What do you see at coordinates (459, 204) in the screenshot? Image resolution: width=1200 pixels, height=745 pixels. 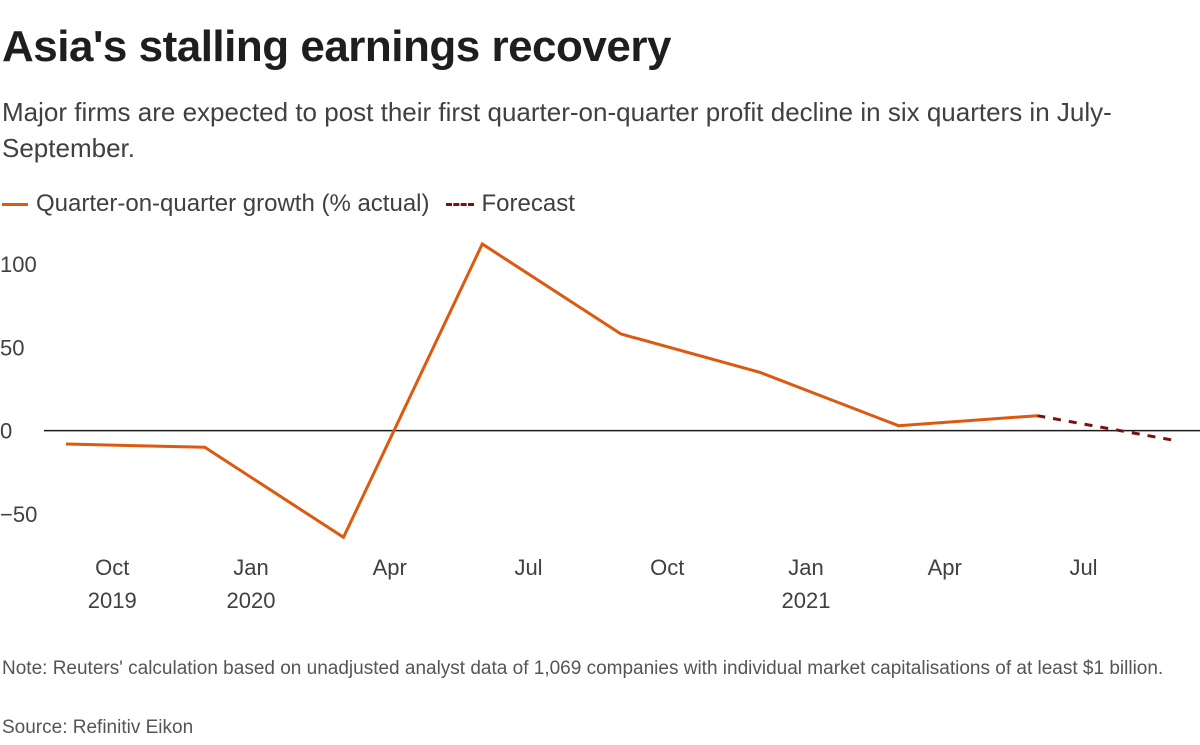 I see `legend-swatch-forecast` at bounding box center [459, 204].